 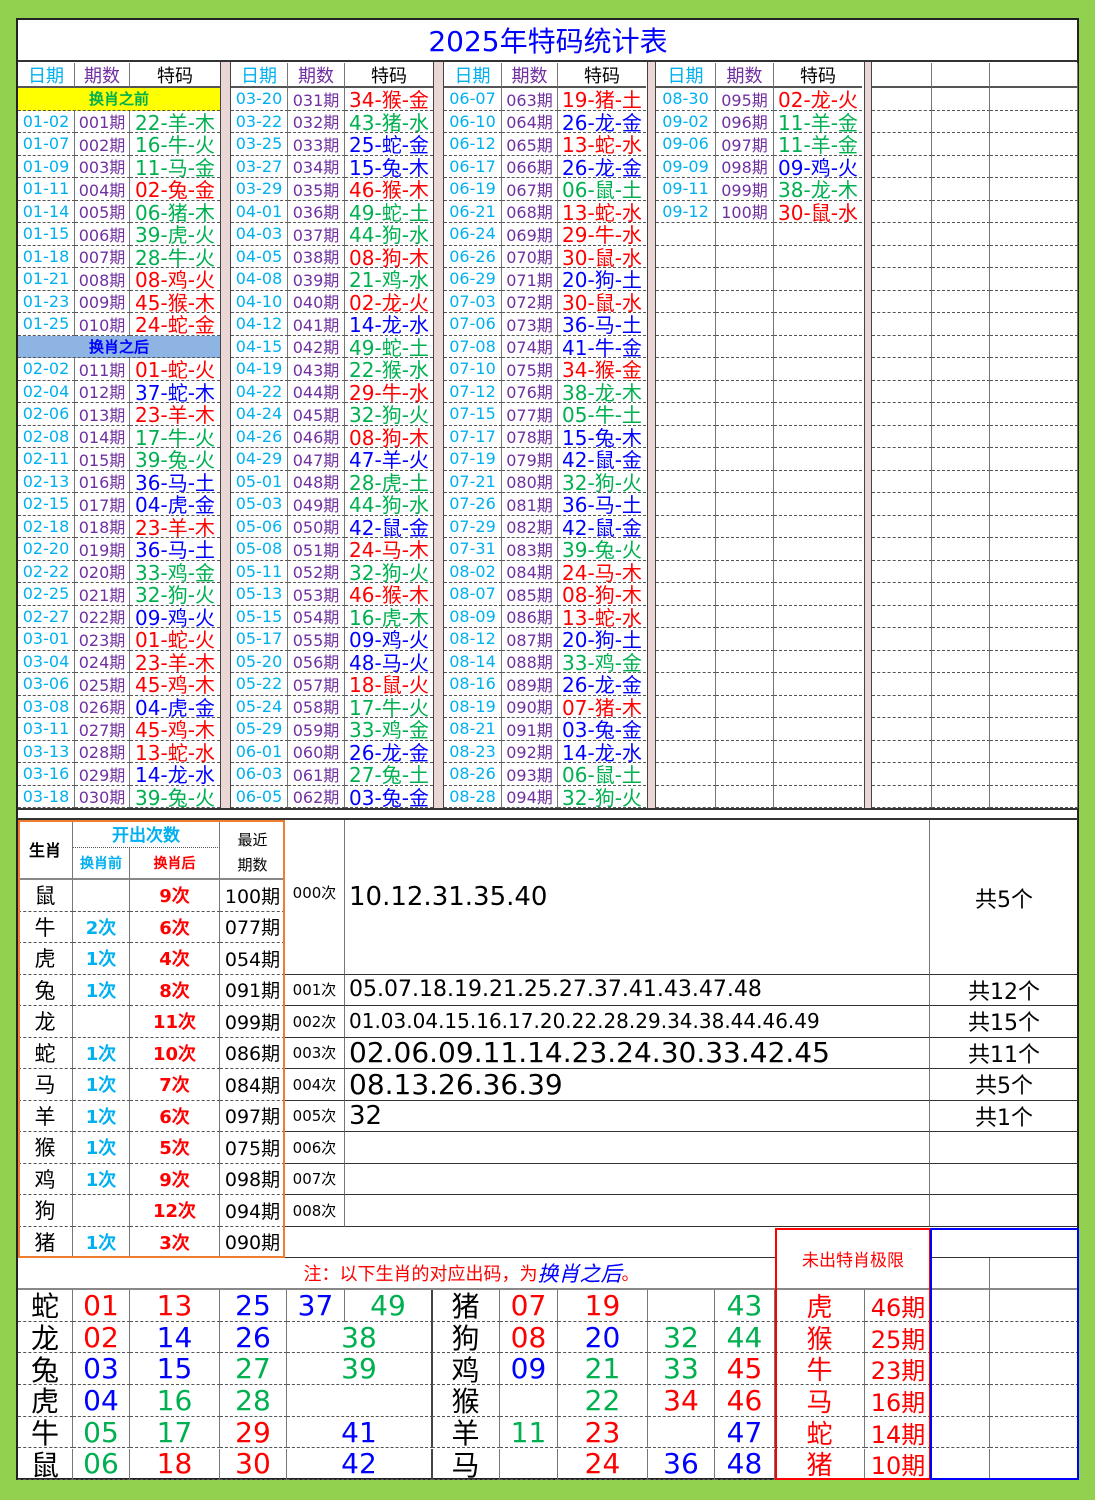 What do you see at coordinates (316, 211) in the screenshot?
I see `draw-issue: 036期` at bounding box center [316, 211].